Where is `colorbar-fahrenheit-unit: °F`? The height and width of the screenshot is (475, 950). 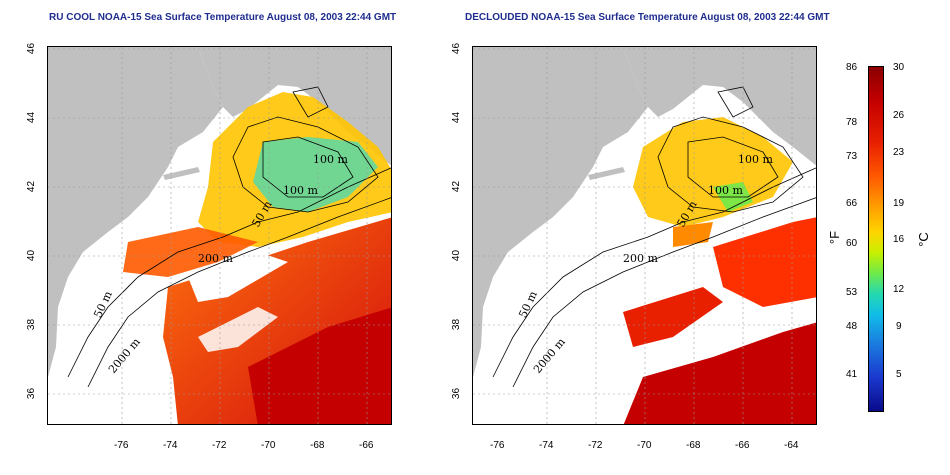 colorbar-fahrenheit-unit: °F is located at coordinates (835, 237).